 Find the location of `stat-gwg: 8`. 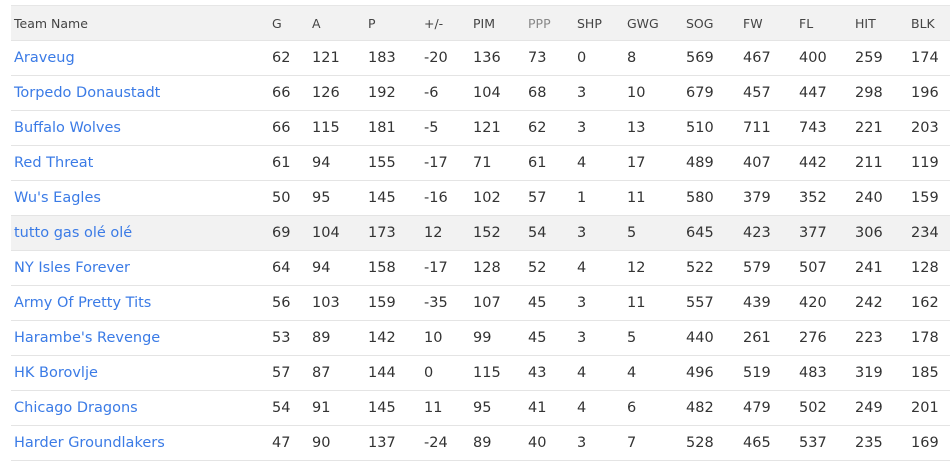

stat-gwg: 8 is located at coordinates (632, 58).